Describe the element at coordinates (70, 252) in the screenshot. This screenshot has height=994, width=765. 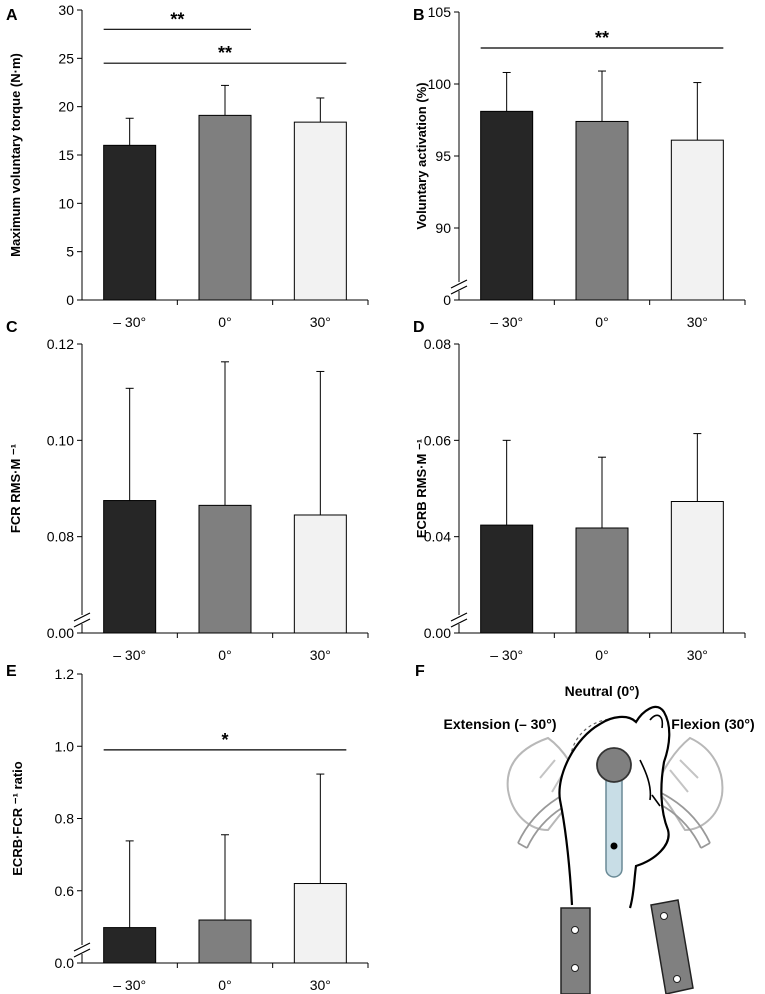
I see `y-tick-label: 5` at that location.